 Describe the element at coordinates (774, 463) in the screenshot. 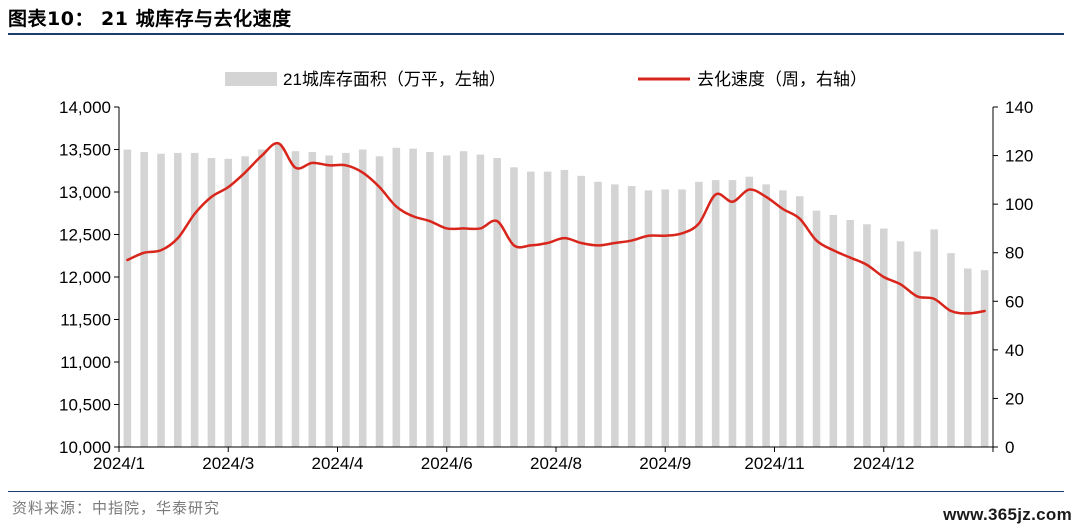

I see `x-tick-label: 2024/11` at that location.